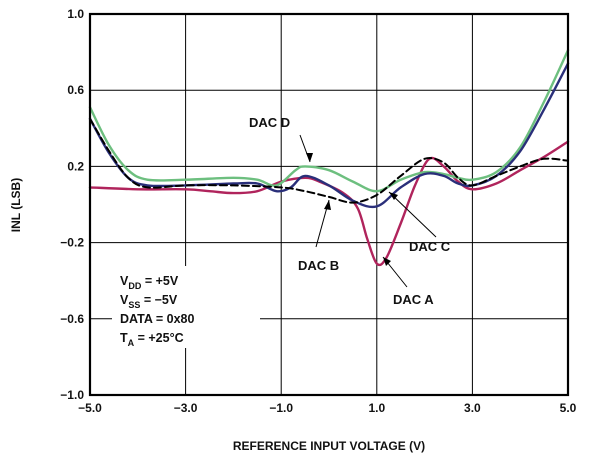 This screenshot has width=591, height=462. What do you see at coordinates (72, 243) in the screenshot?
I see `y-tick-label: −0.2` at bounding box center [72, 243].